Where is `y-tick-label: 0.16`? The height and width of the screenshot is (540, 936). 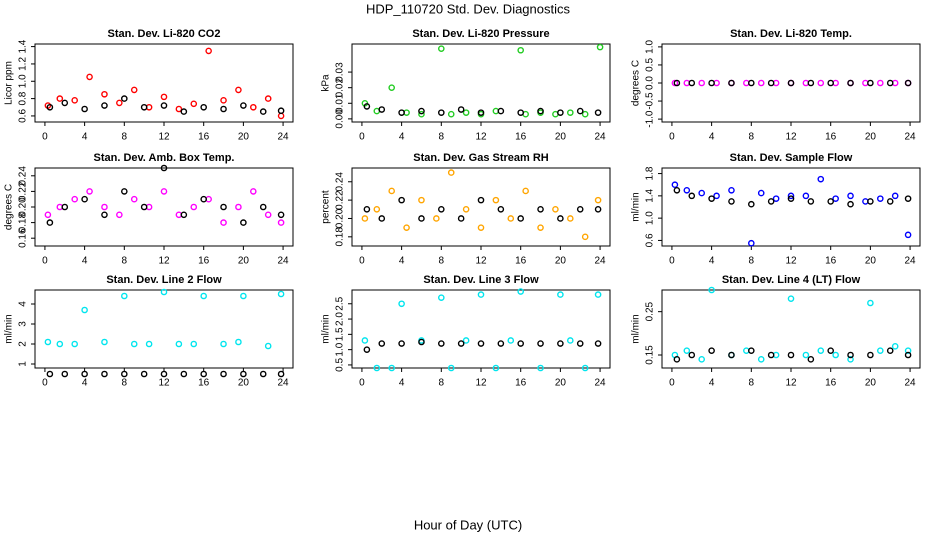 y-tick-label: 0.16 is located at coordinates (23, 238).